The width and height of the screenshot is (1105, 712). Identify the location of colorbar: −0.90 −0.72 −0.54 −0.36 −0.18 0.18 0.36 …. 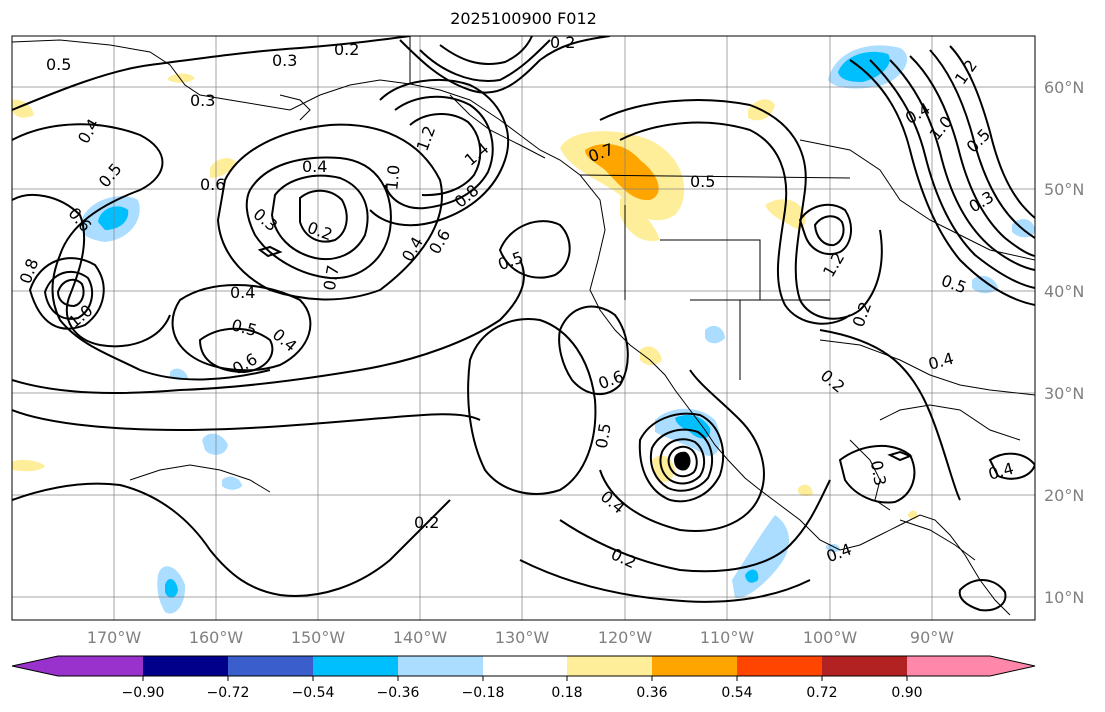
(523, 678).